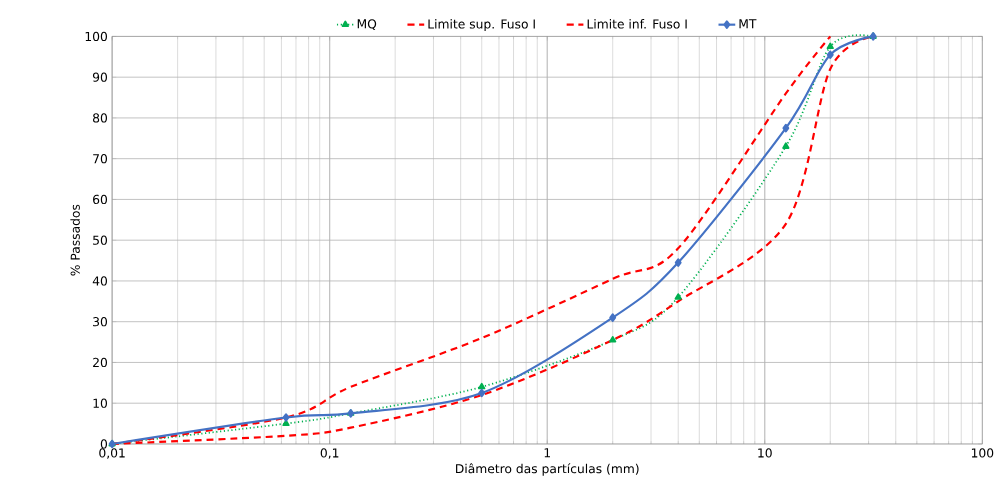 The image size is (1003, 502). I want to click on legend-label: MT, so click(748, 24).